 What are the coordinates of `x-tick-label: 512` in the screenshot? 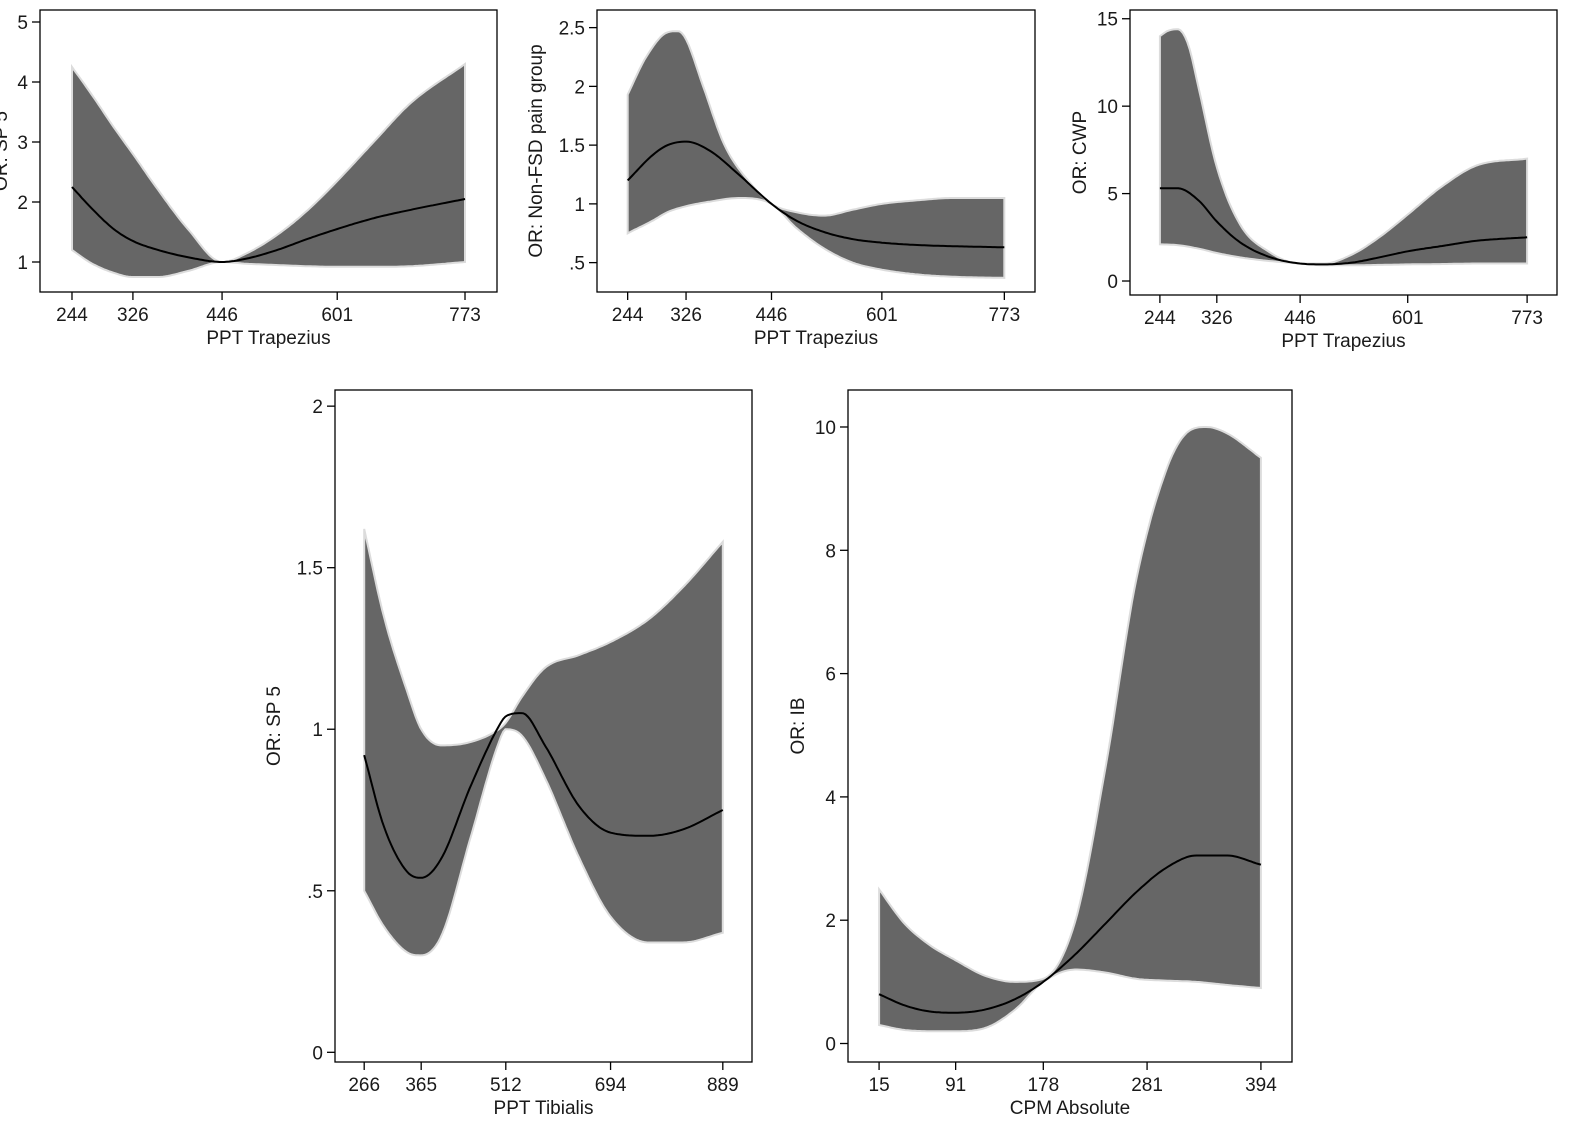 It's located at (506, 1085).